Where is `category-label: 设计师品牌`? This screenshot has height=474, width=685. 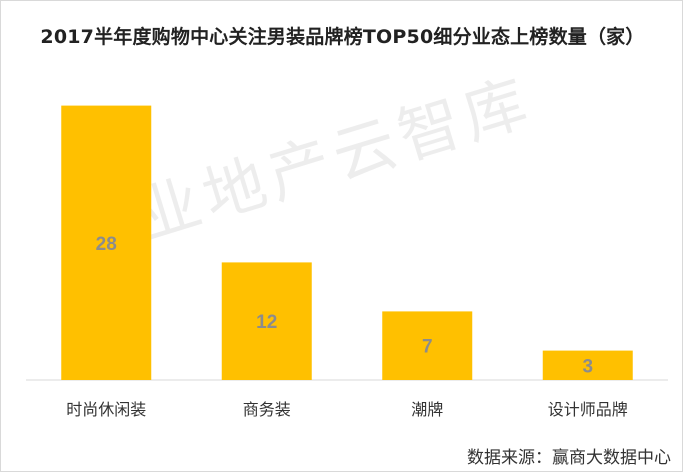 category-label: 设计师品牌 is located at coordinates (588, 409).